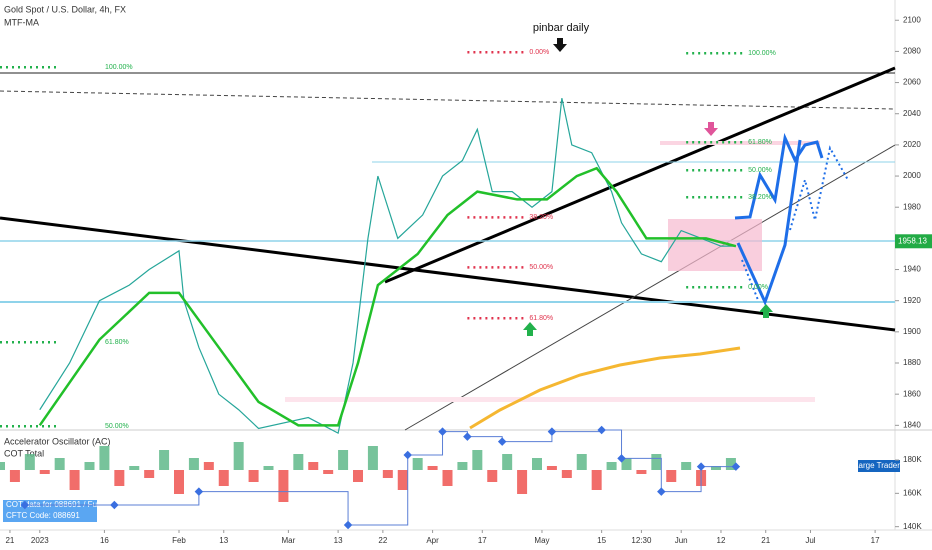 The width and height of the screenshot is (932, 550). What do you see at coordinates (541, 217) in the screenshot?
I see `fib-label: 38.20%` at bounding box center [541, 217].